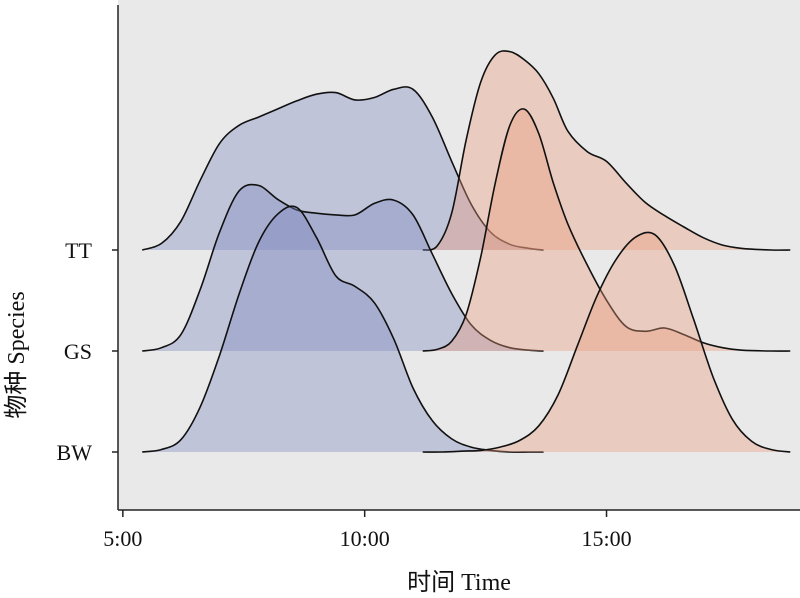 The height and width of the screenshot is (598, 800). I want to click on ridge-line-gs-morning, so click(343, 267).